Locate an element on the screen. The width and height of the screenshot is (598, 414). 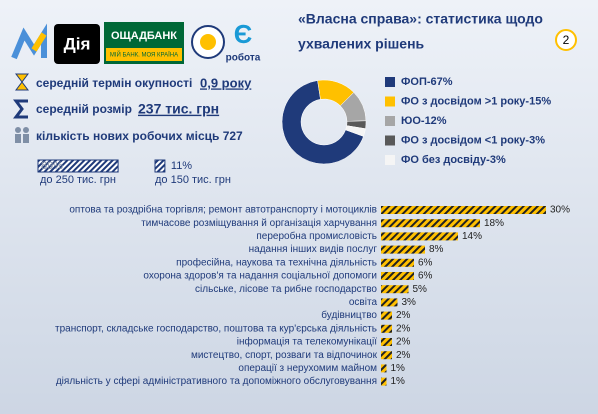
legend-label: ФО з досвідом <1 року-3% is located at coordinates (473, 140).